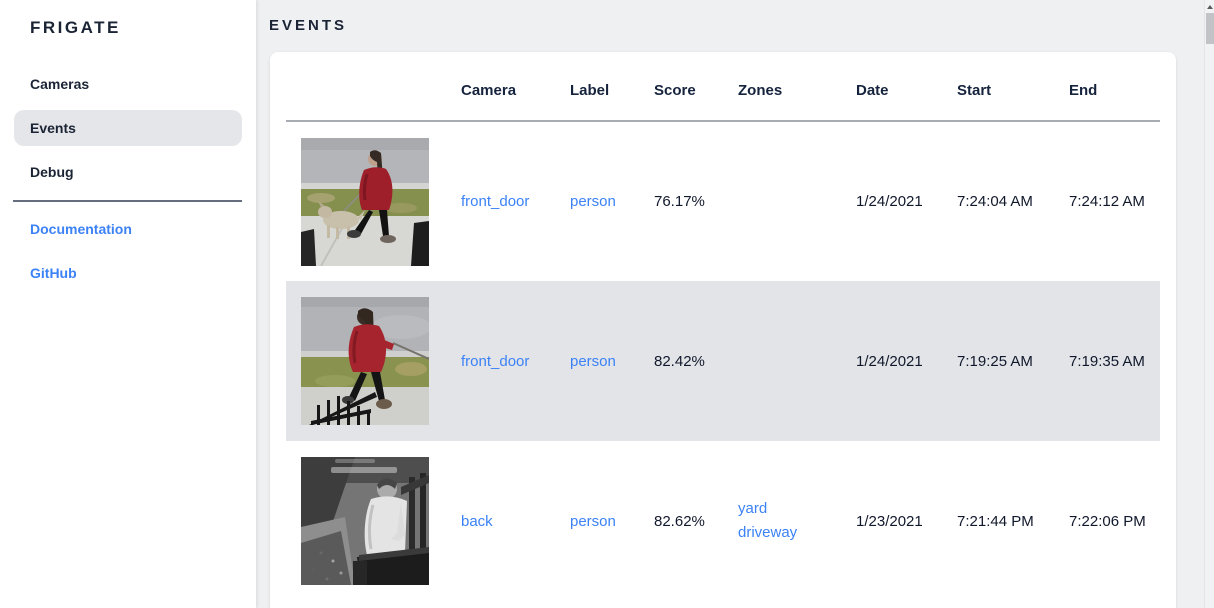  I want to click on table-header-row: Camera Label Score Zones Date Start End, so click(723, 87).